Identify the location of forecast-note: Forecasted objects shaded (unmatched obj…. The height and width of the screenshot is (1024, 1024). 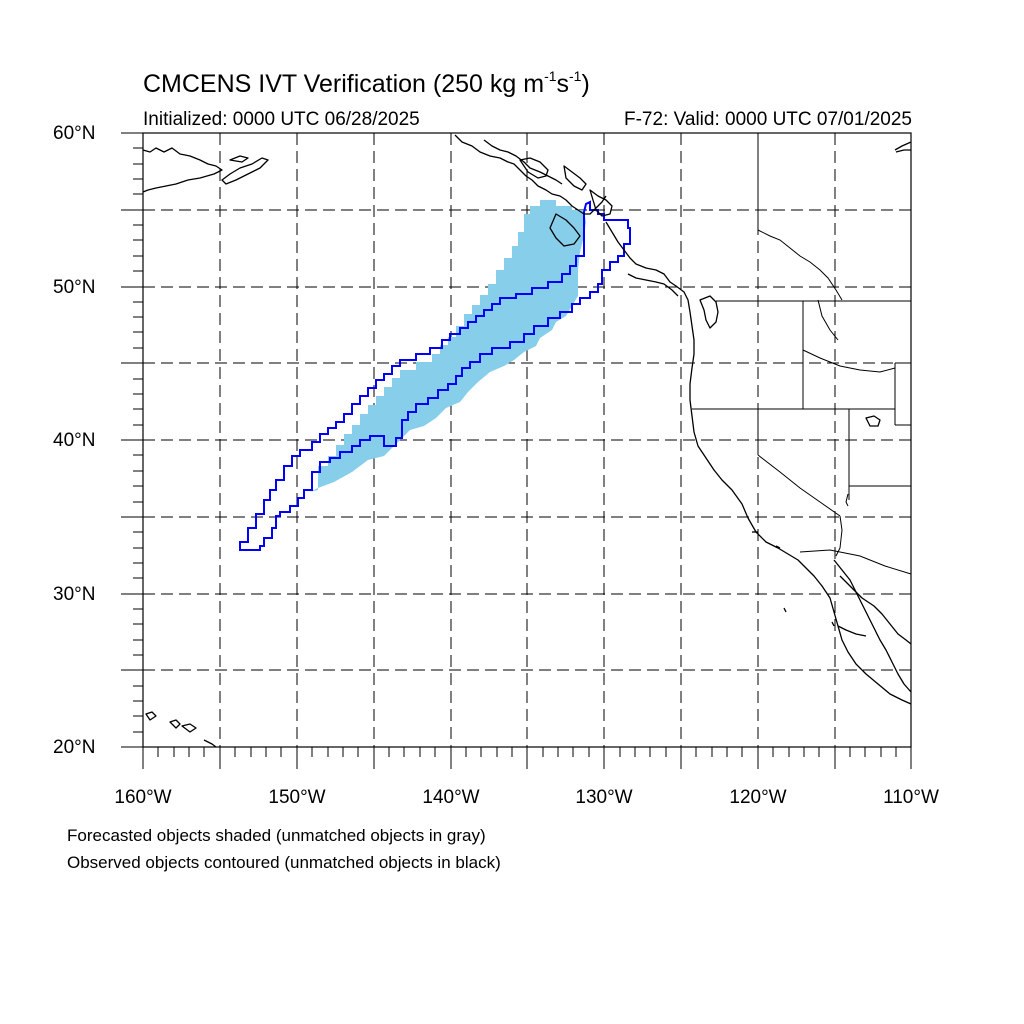
(276, 835).